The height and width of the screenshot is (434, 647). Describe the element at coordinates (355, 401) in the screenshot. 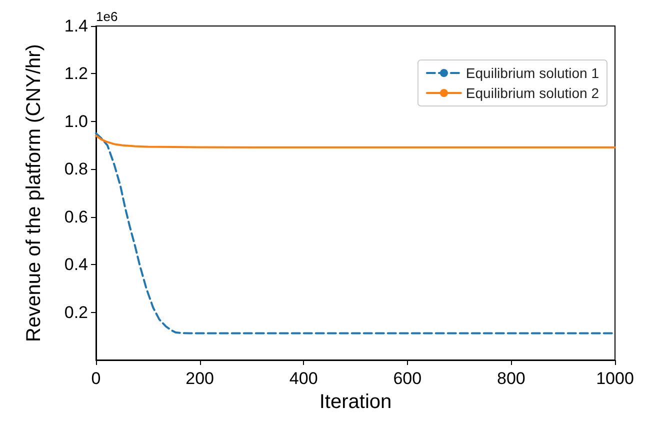

I see `x-axis-title: Iteration` at that location.